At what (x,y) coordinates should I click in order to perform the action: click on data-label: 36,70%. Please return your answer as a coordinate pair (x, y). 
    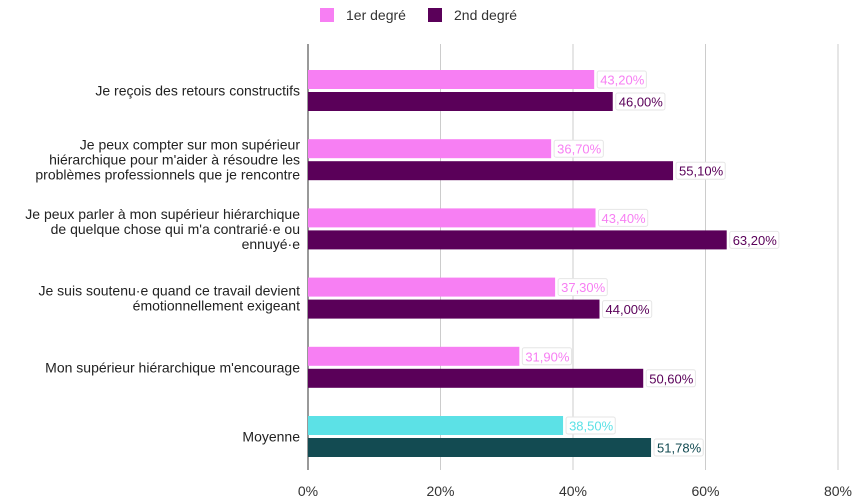
    Looking at the image, I should click on (579, 149).